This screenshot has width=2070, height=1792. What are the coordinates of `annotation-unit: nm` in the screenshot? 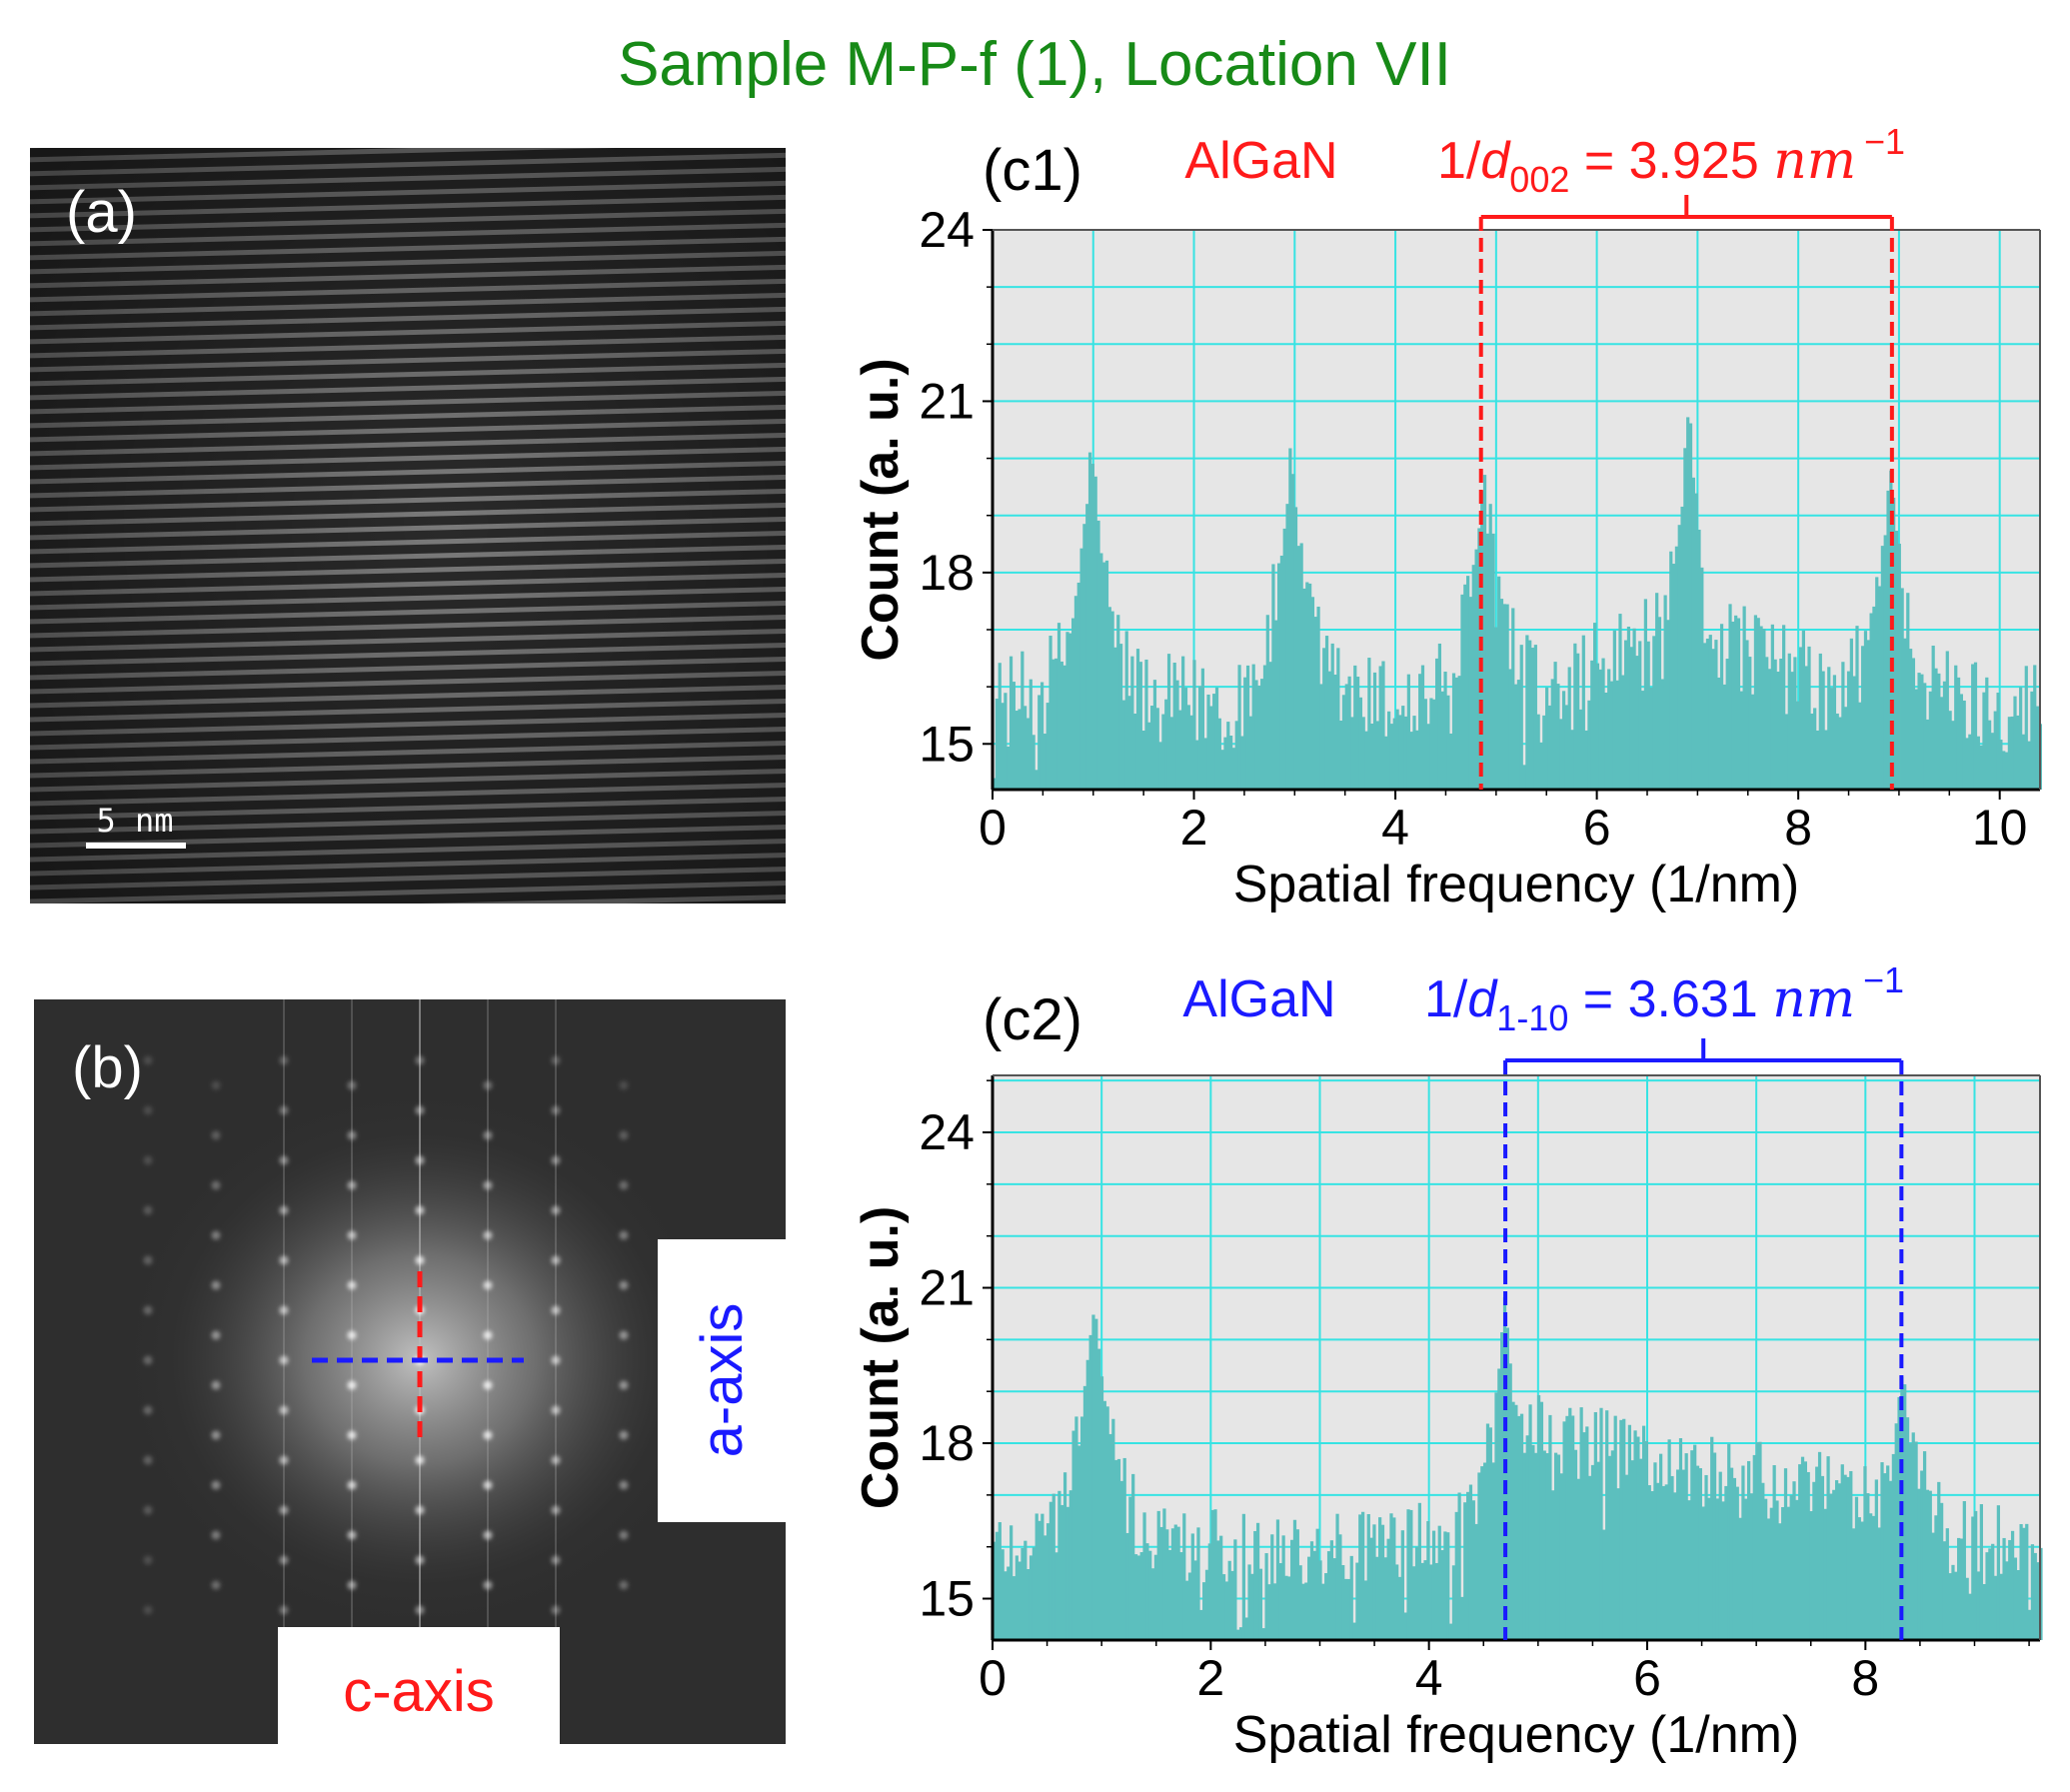 It's located at (1815, 161).